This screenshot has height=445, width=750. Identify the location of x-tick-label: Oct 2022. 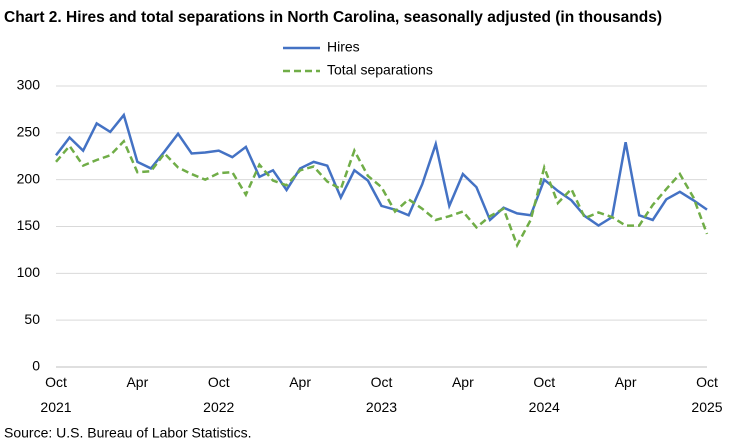
(218, 394).